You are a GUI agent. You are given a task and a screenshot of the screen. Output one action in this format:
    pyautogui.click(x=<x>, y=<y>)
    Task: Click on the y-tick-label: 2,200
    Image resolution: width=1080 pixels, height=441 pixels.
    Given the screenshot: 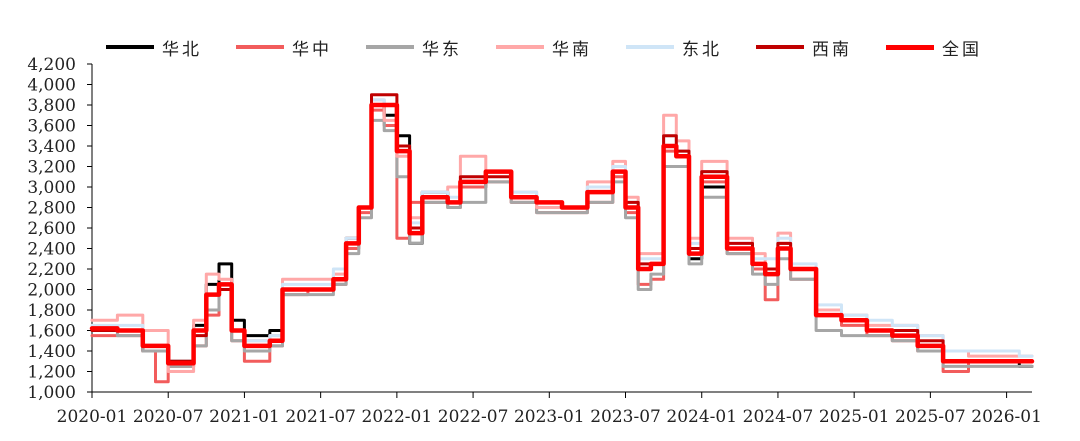 What is the action you would take?
    pyautogui.click(x=51, y=270)
    